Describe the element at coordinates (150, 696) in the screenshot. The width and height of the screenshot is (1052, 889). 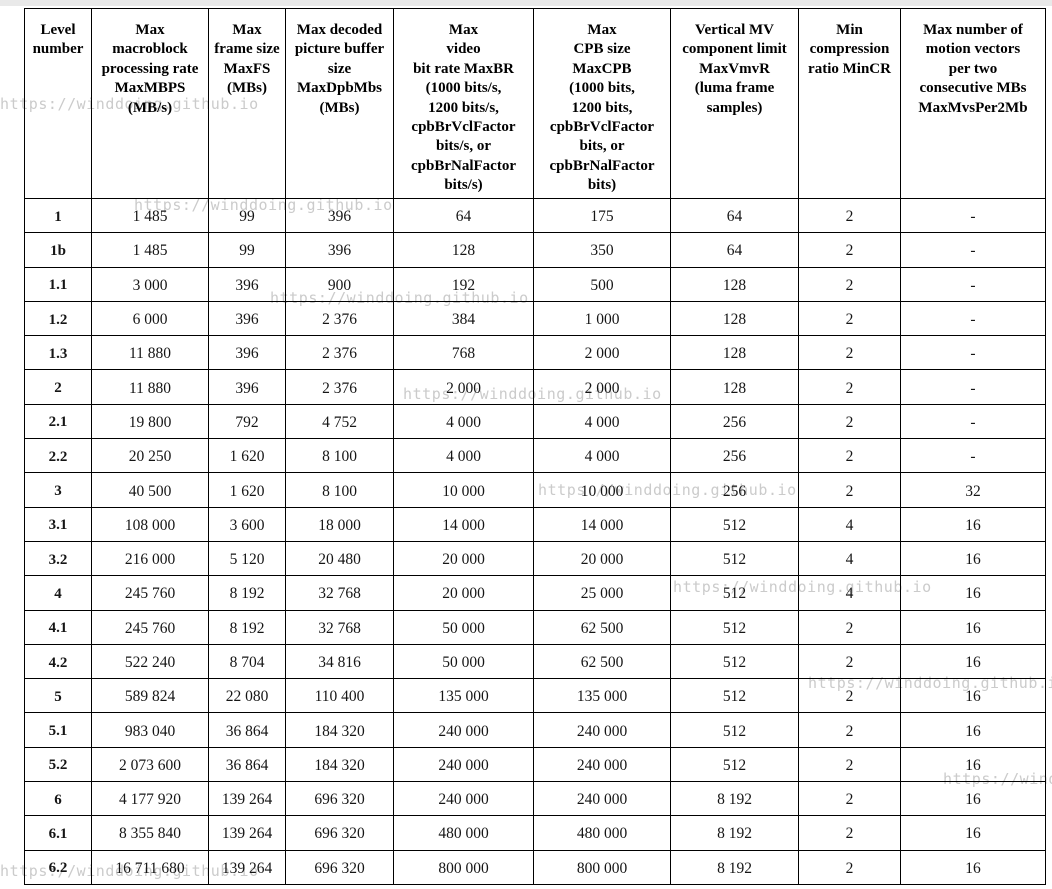
I see `value-cell: 589 824` at that location.